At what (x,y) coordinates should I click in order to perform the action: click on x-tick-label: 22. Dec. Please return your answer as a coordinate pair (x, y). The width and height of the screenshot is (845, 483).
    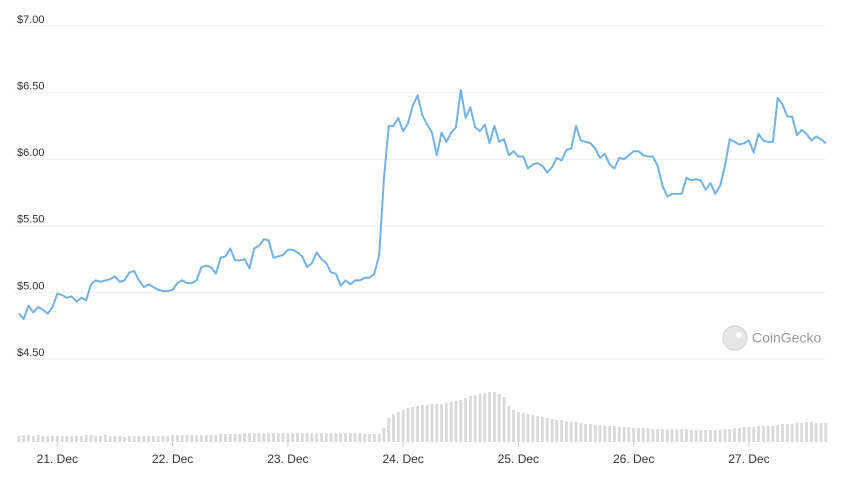
    Looking at the image, I should click on (172, 459).